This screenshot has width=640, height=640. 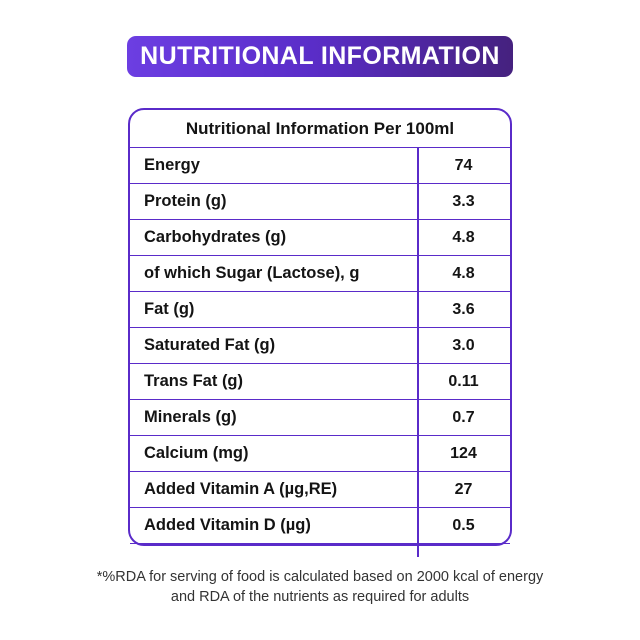 What do you see at coordinates (463, 381) in the screenshot?
I see `nutrient-value: 0.11` at bounding box center [463, 381].